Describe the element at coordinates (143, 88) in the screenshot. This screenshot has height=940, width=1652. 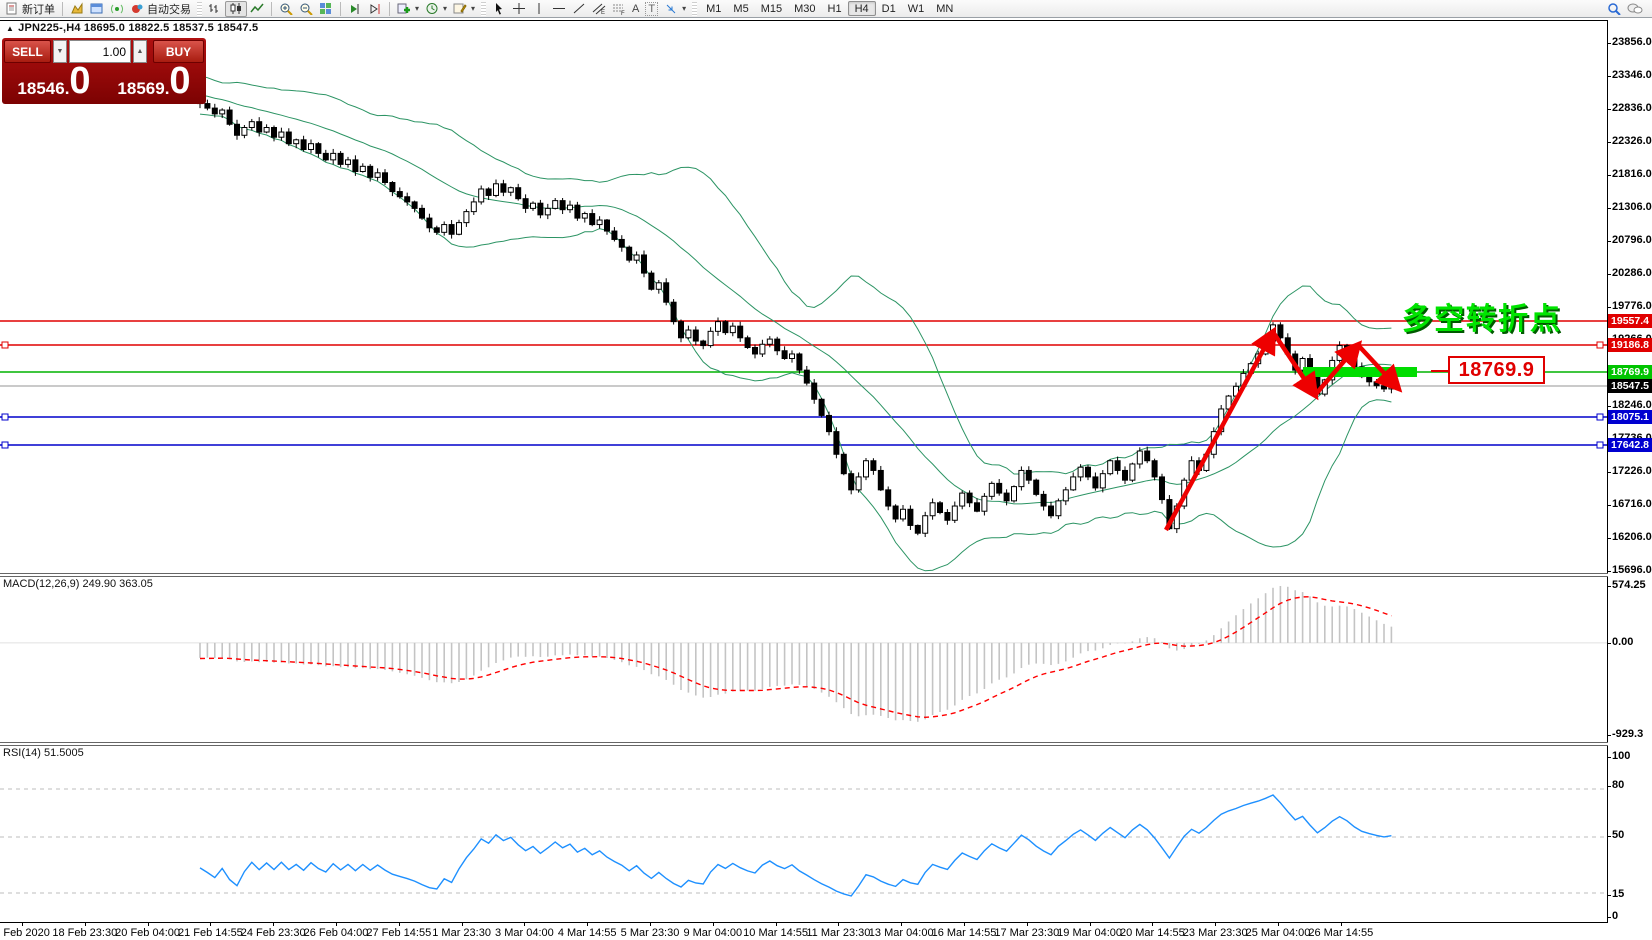
I see `ask-price-main: 18569.` at that location.